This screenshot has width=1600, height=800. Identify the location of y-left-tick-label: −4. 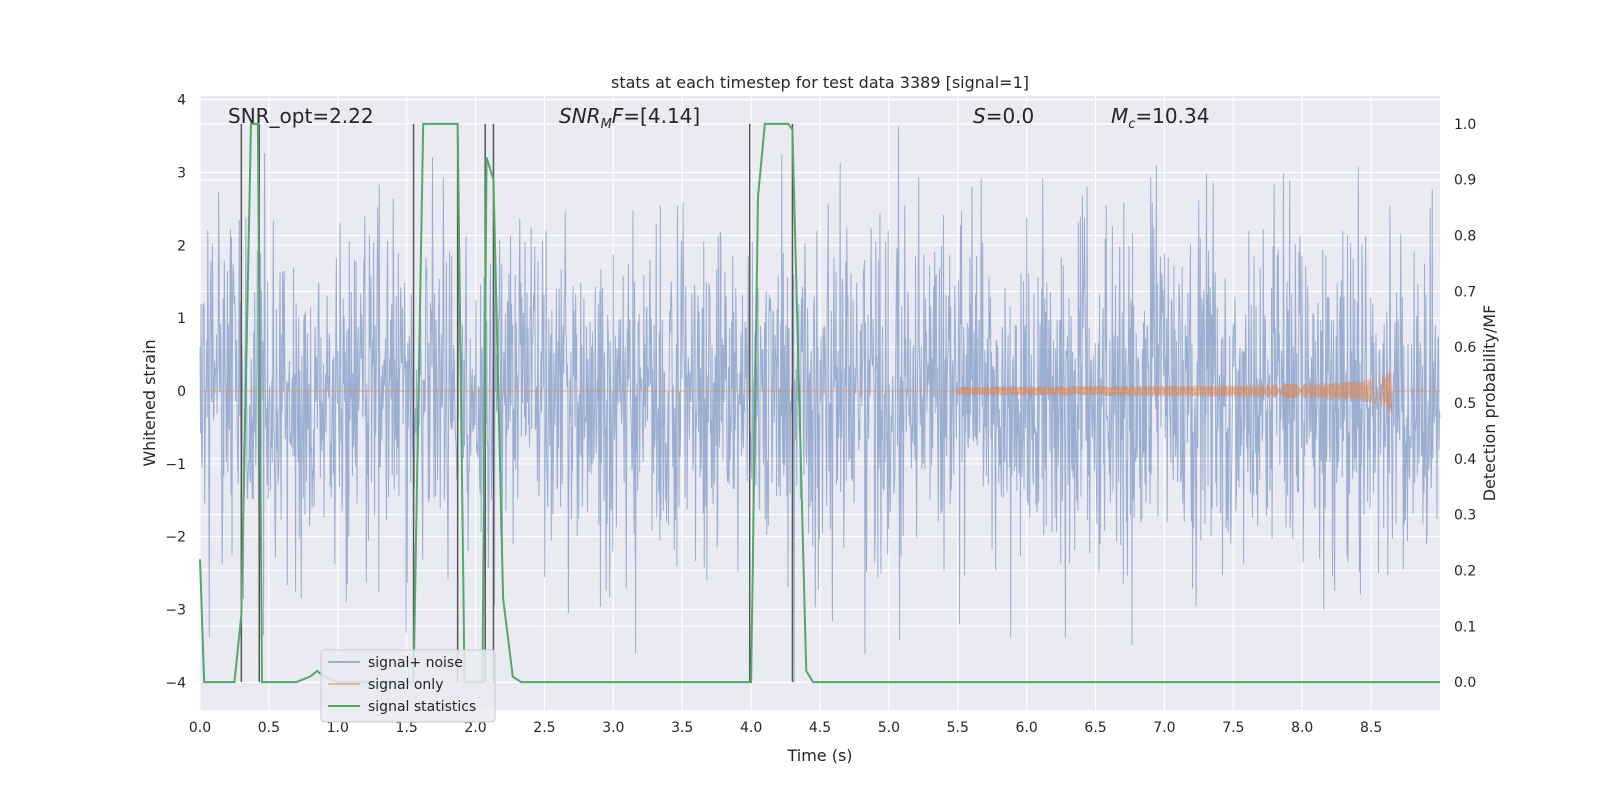
(175, 683).